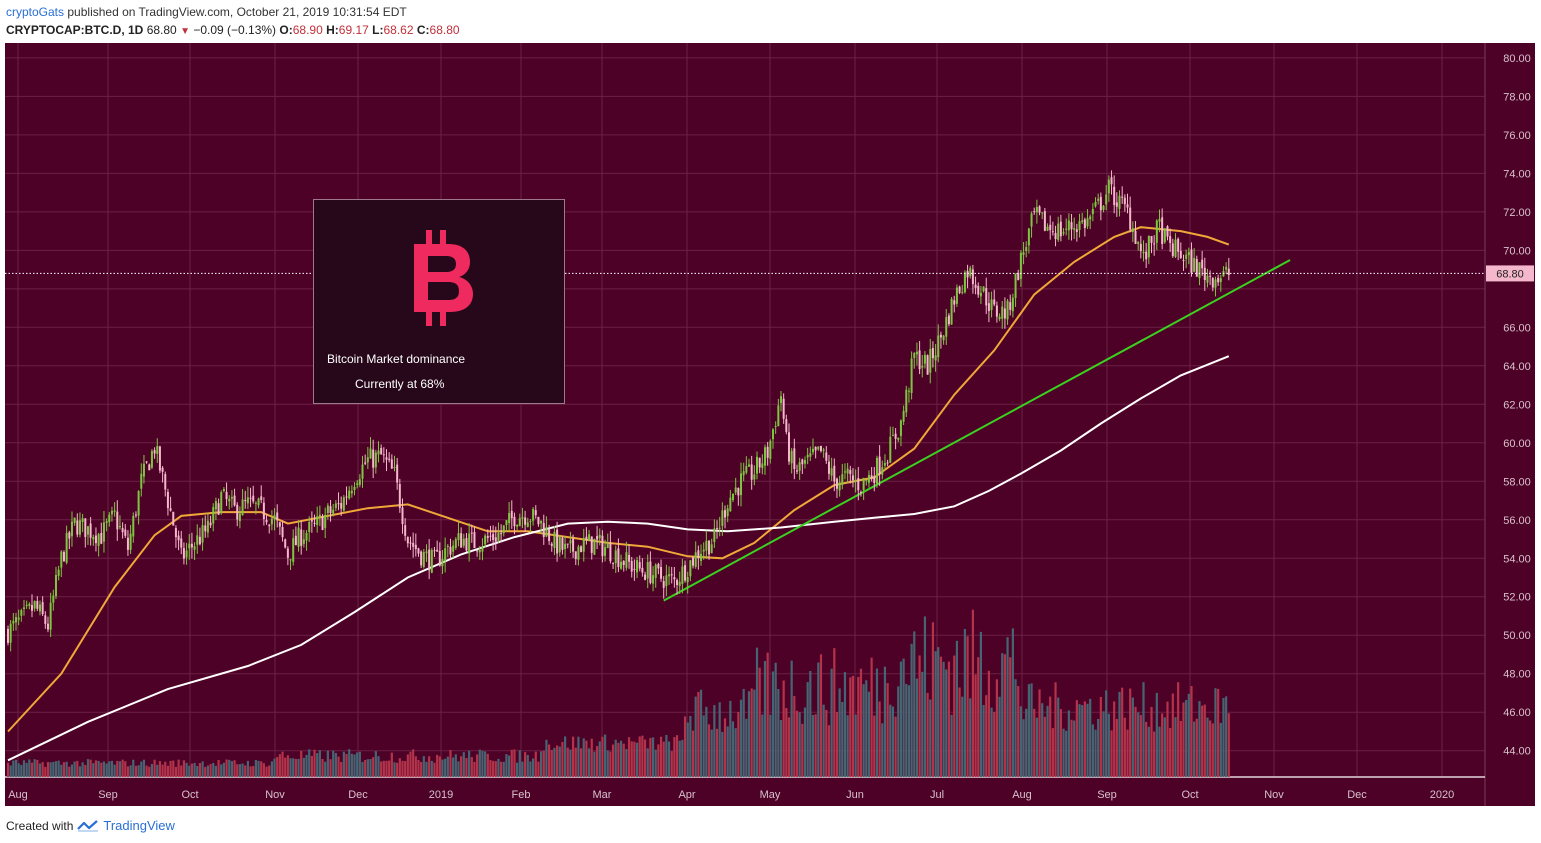 The height and width of the screenshot is (843, 1541). Describe the element at coordinates (1517, 59) in the screenshot. I see `price-tick-label: 80.00` at that location.